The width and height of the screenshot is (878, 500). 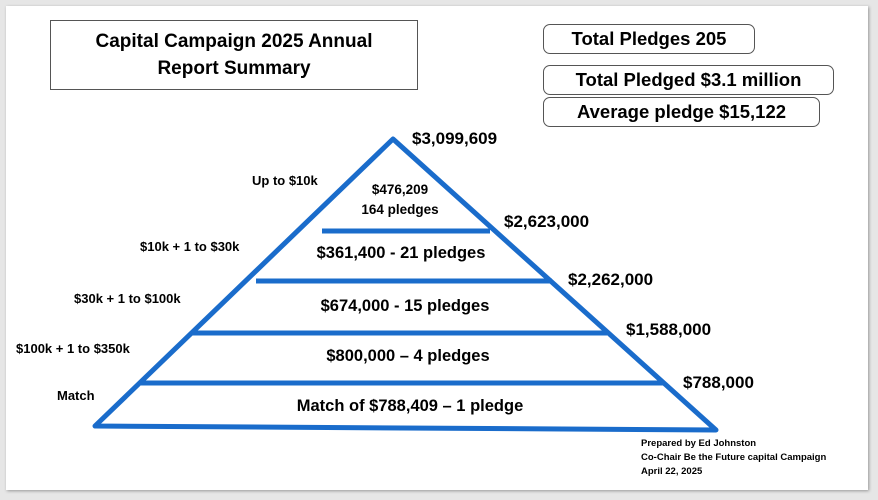 I want to click on title-line-1: Capital Campaign 2025 Annual, so click(x=234, y=41).